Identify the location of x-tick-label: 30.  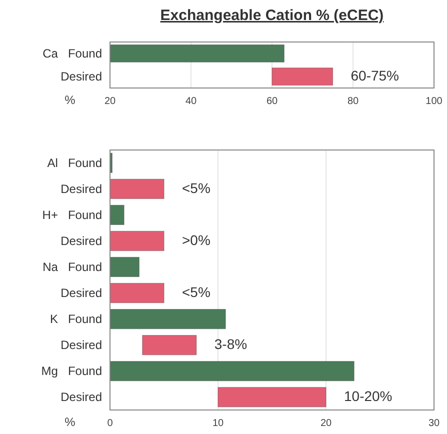
(434, 423).